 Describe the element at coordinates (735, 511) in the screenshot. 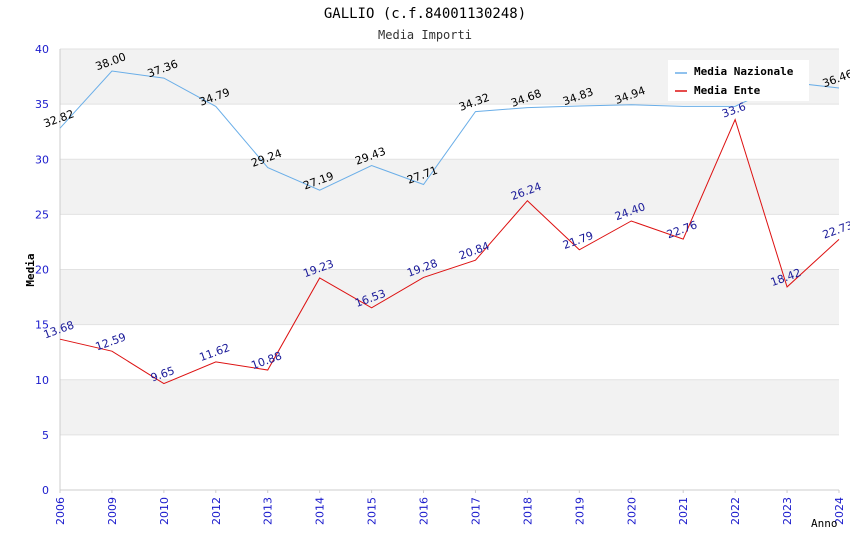

I see `x-tick-label: 2022` at that location.